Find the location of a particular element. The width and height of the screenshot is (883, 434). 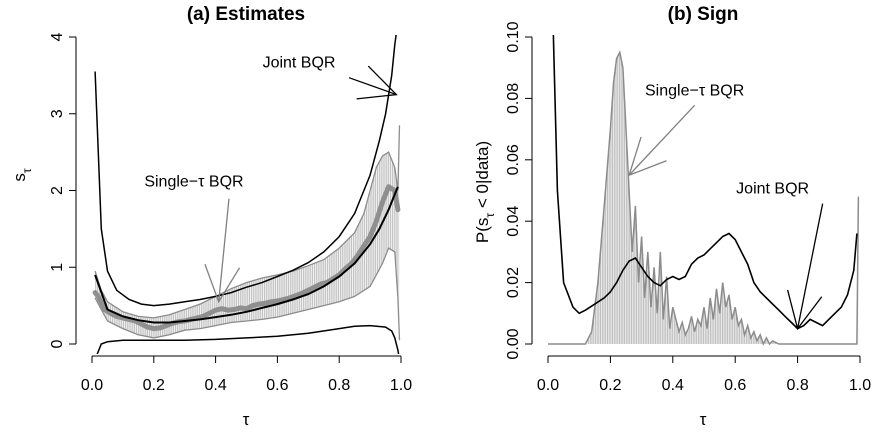

y-tick-label: 4 is located at coordinates (57, 36).